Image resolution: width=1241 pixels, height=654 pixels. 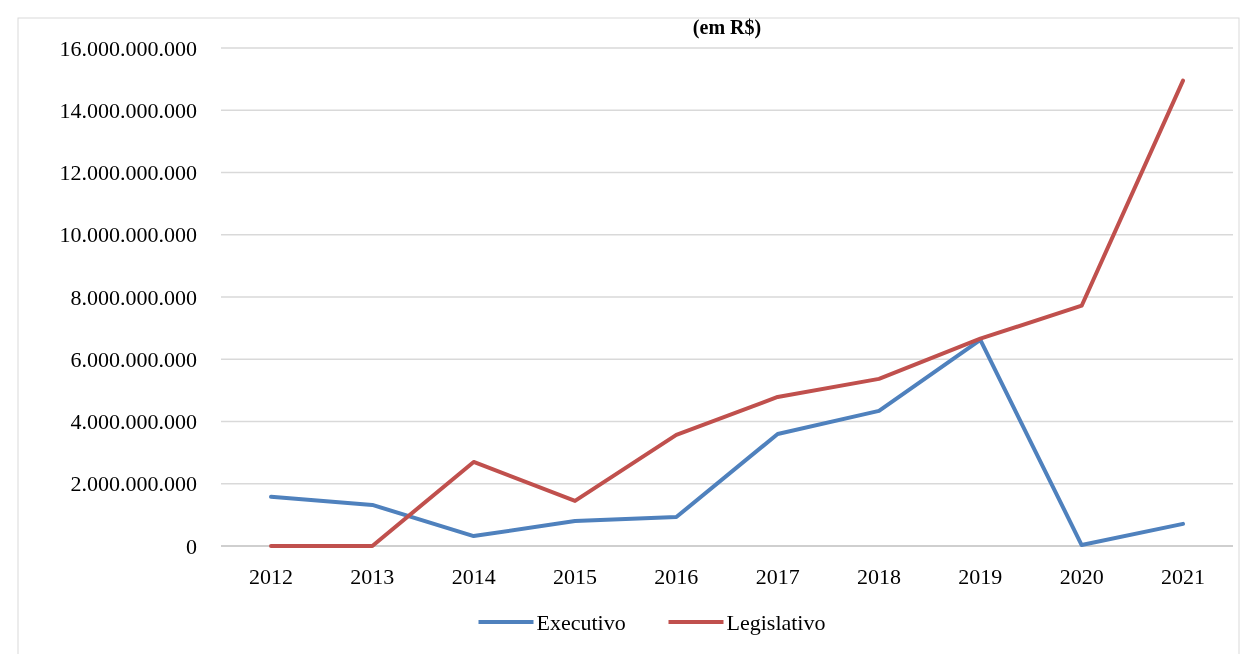 What do you see at coordinates (191, 546) in the screenshot?
I see `y-tick-label: 0` at bounding box center [191, 546].